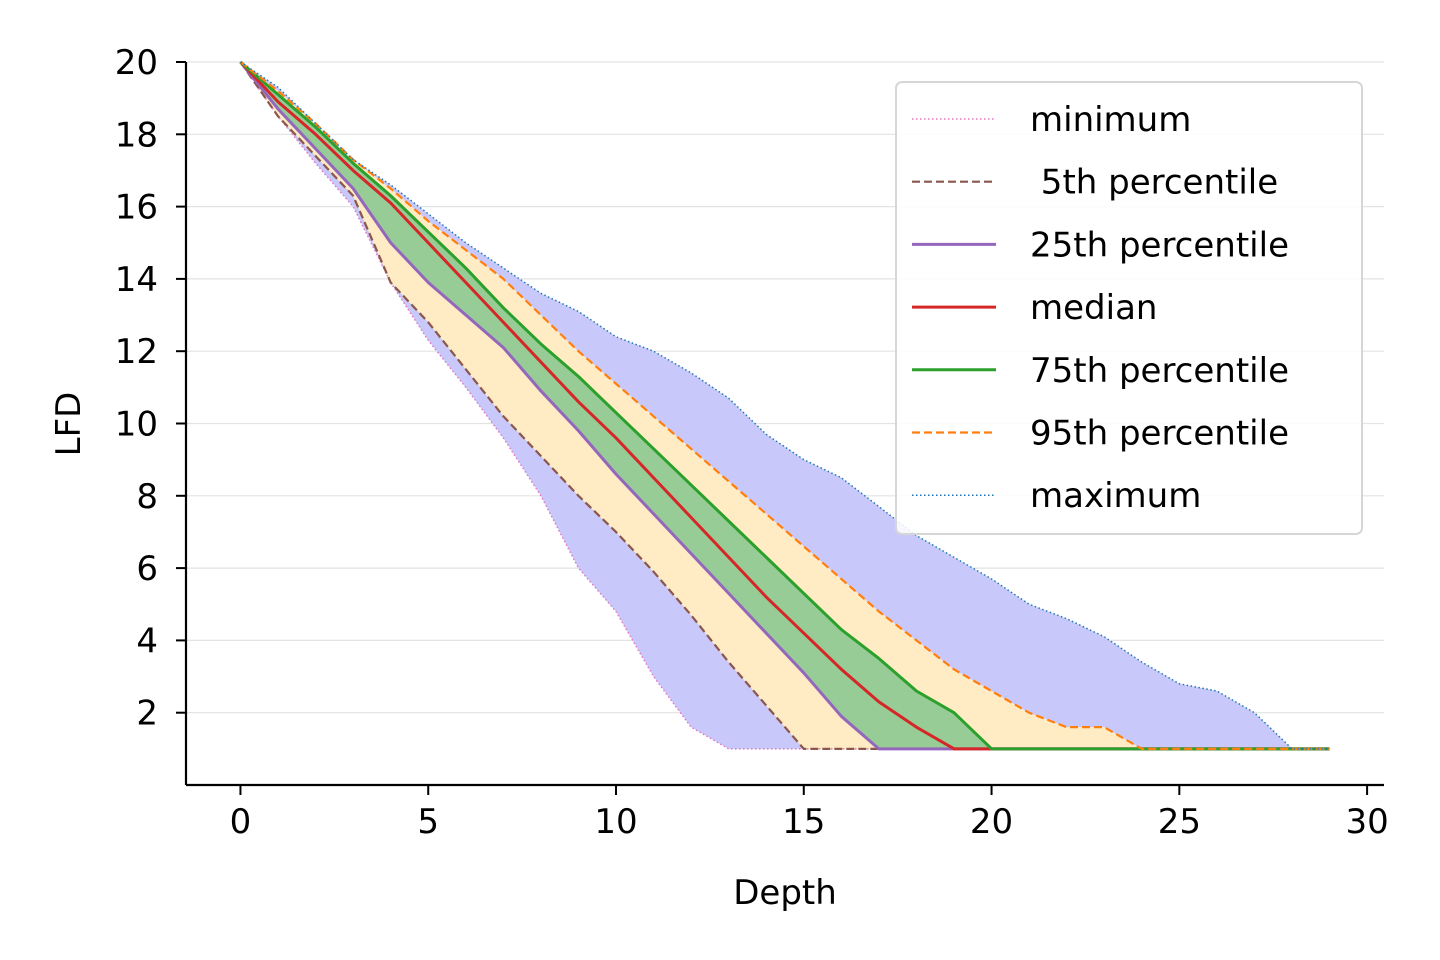 The width and height of the screenshot is (1440, 960). I want to click on legend-label-25th-percentile: 25th percentile, so click(1159, 245).